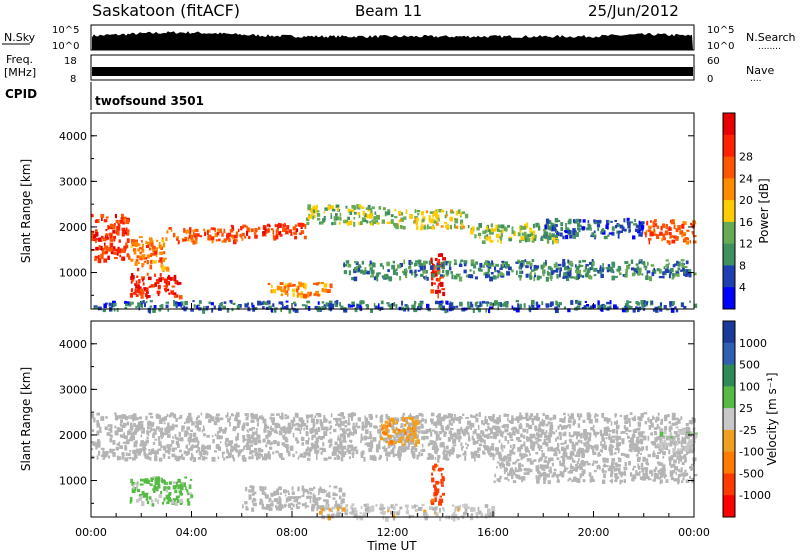 The width and height of the screenshot is (800, 554). What do you see at coordinates (729, 462) in the screenshot?
I see `colorbar-segment` at bounding box center [729, 462].